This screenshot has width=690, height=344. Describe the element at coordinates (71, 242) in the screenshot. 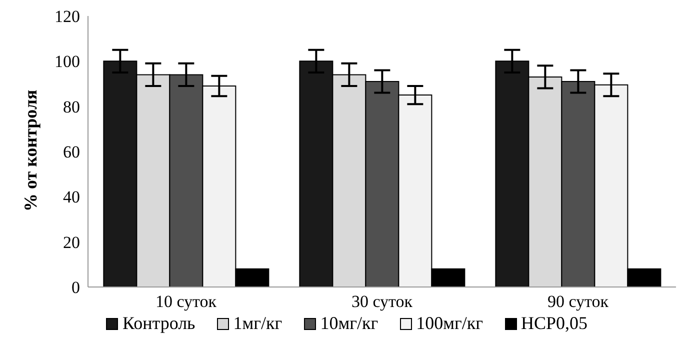

I see `y-tick-label: 20` at that location.